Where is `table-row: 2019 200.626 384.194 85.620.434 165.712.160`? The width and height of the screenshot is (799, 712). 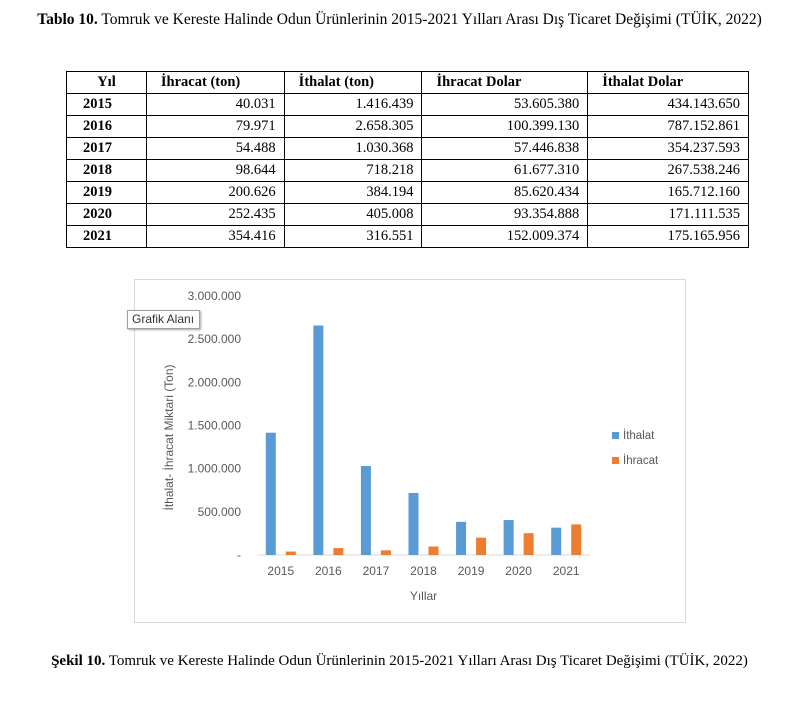
table-row: 2019 200.626 384.194 85.620.434 165.712.160 is located at coordinates (407, 192).